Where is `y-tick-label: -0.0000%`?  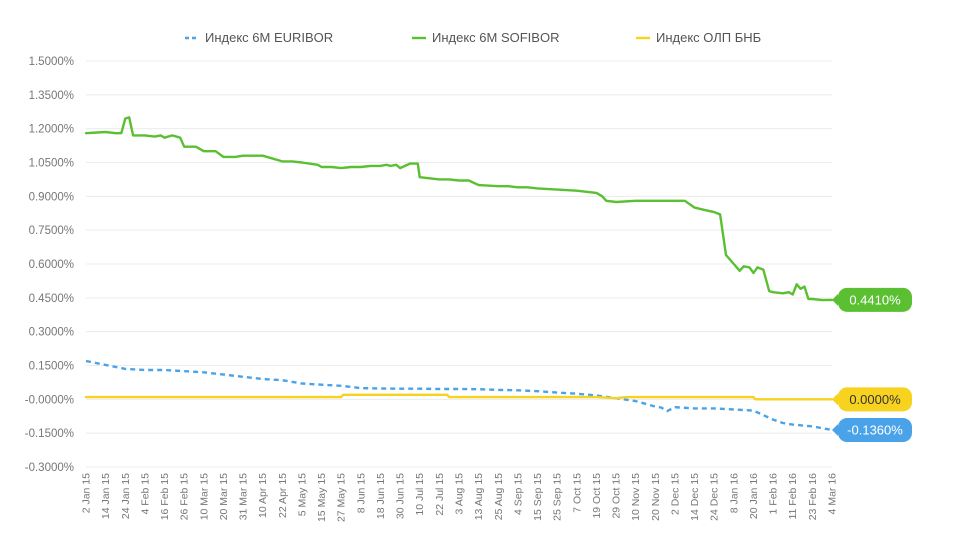
y-tick-label: -0.0000% is located at coordinates (49, 400).